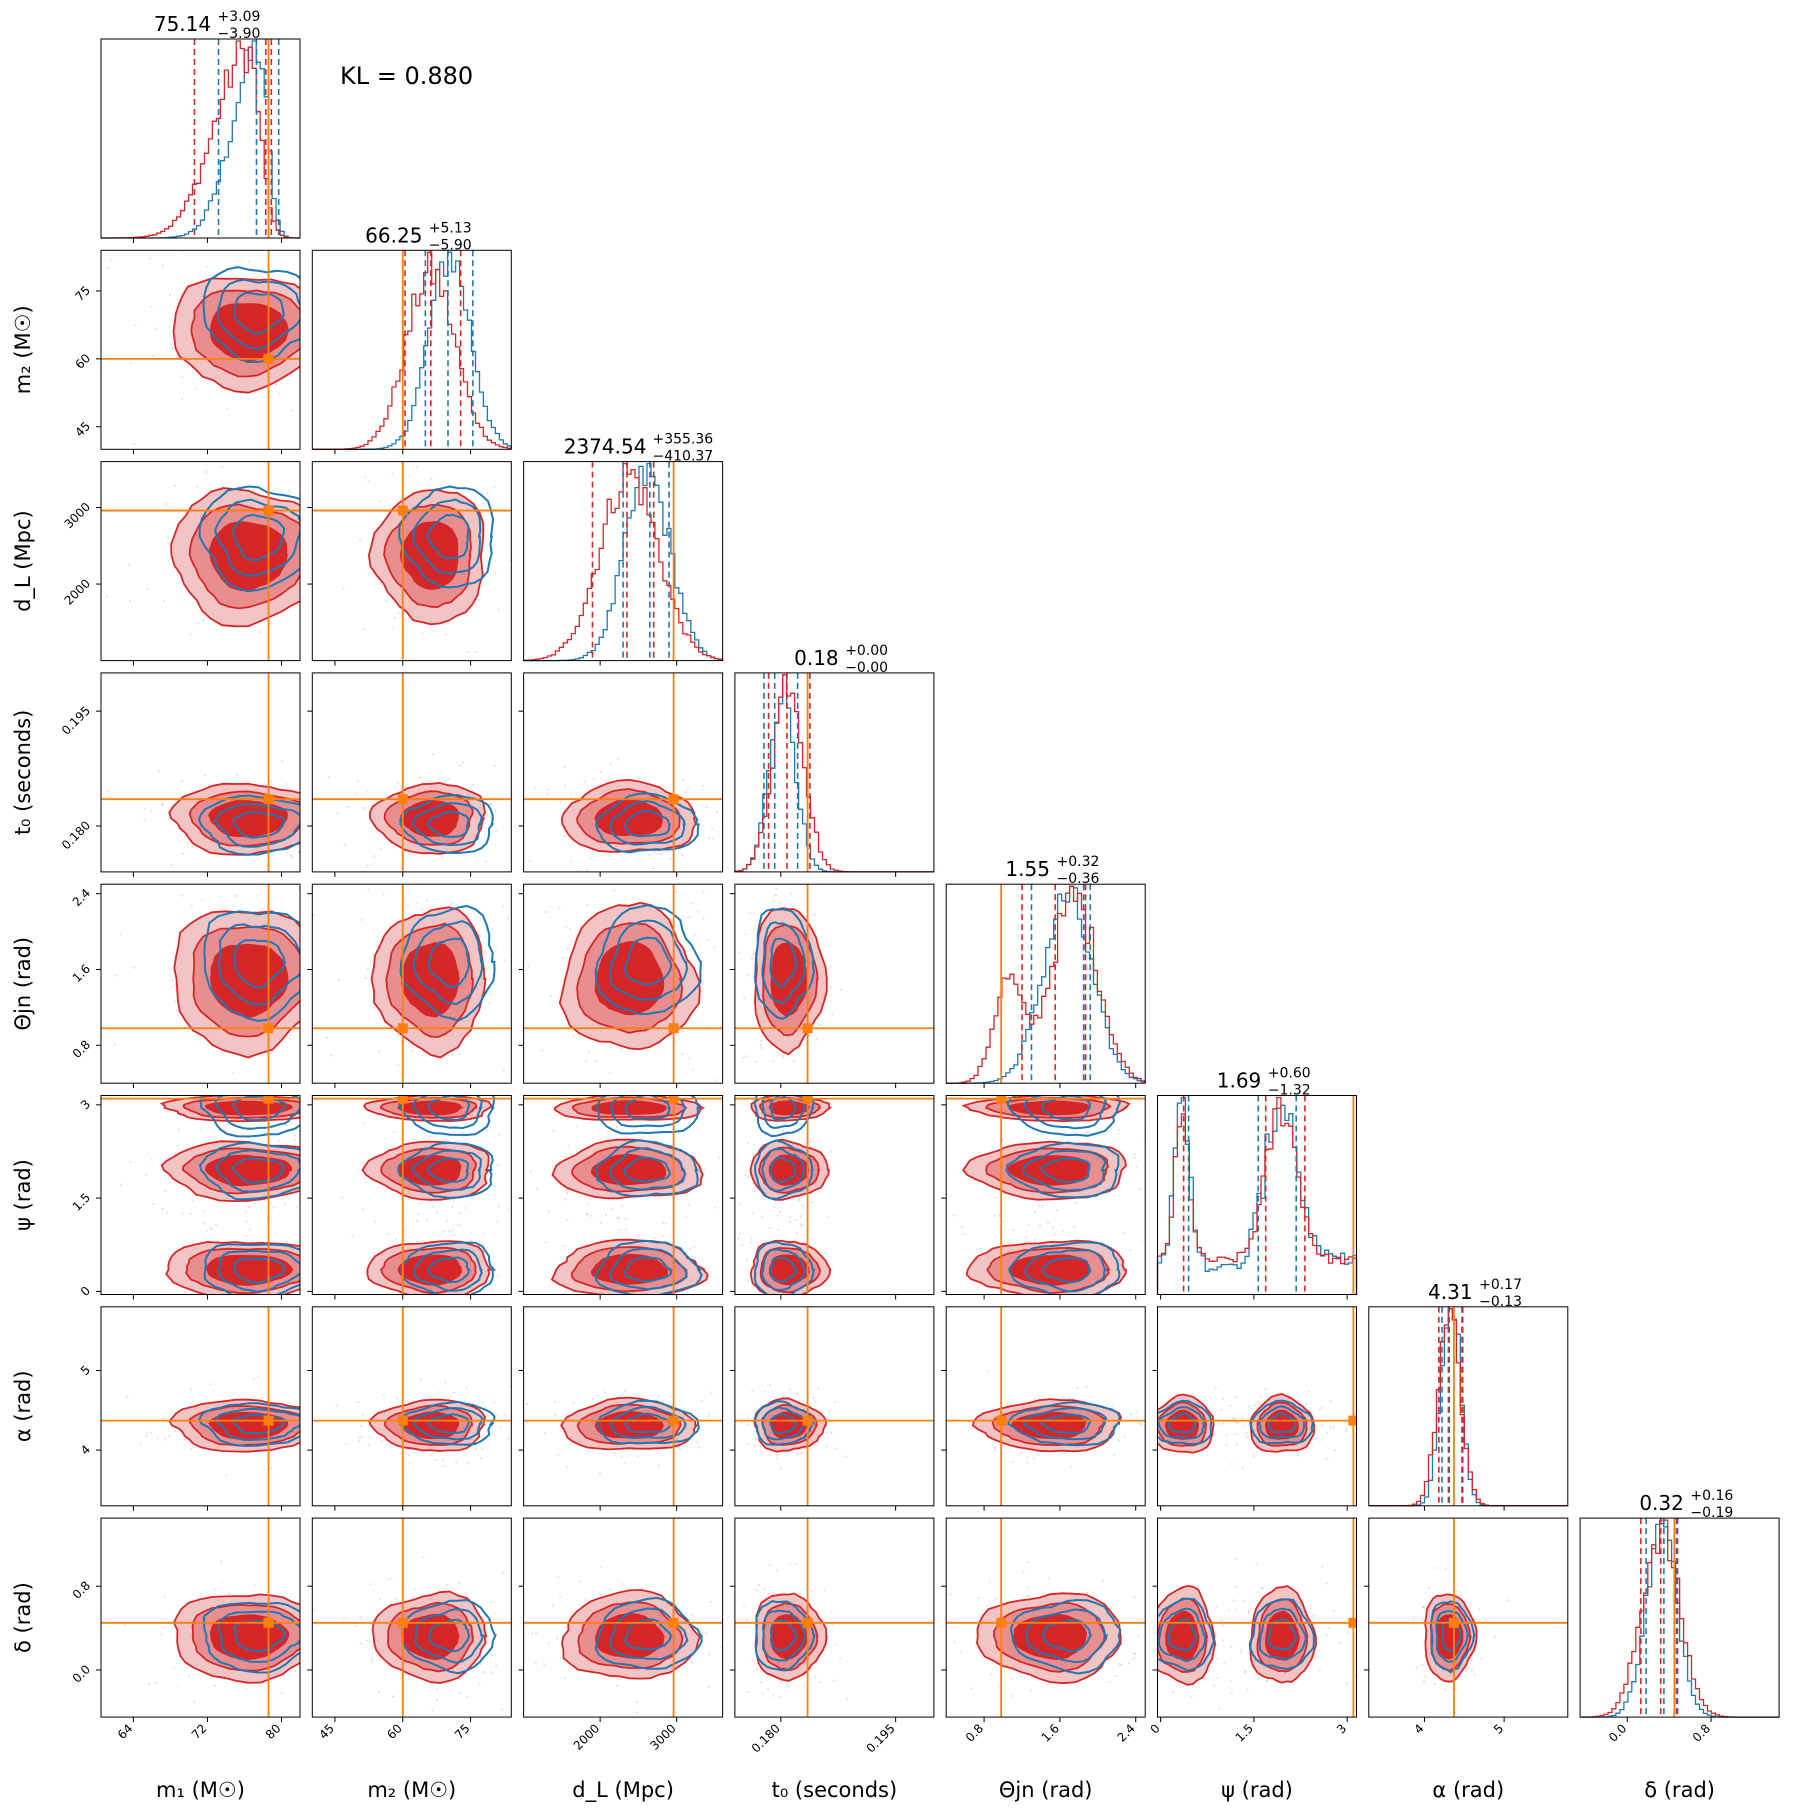 This screenshot has height=1809, width=1809. I want to click on panel-dL-delta, so click(623, 1618).